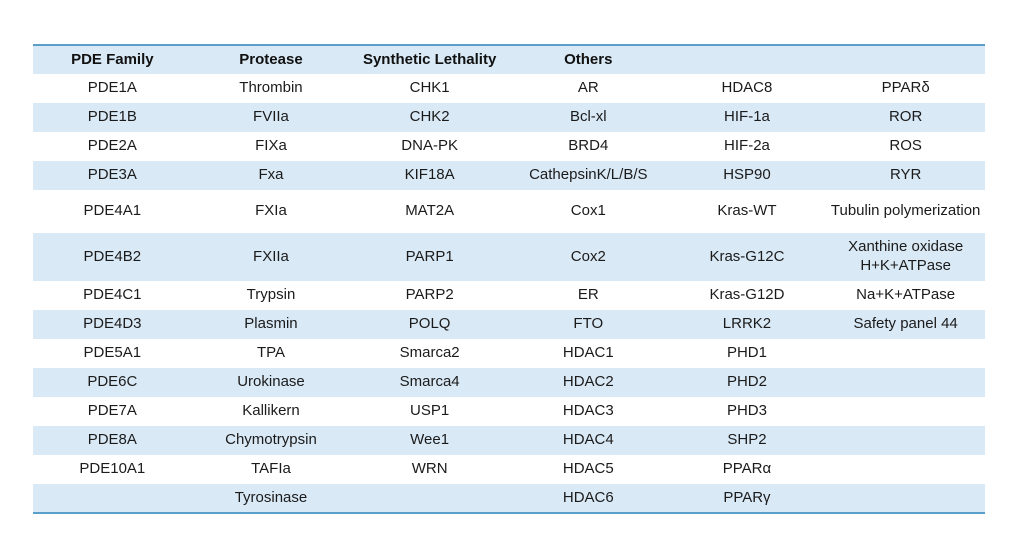 This screenshot has width=1024, height=550. What do you see at coordinates (747, 117) in the screenshot?
I see `table-cell: HIF-1a` at bounding box center [747, 117].